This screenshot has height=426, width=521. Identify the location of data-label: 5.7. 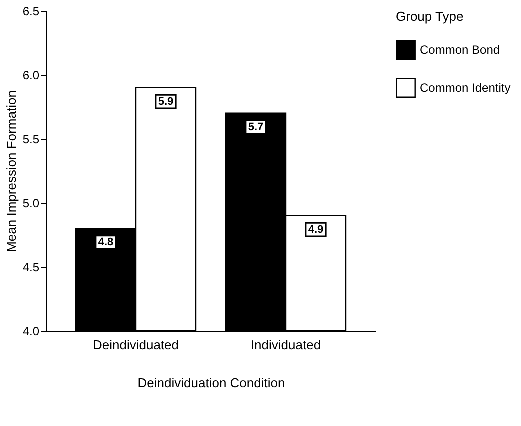
(256, 127).